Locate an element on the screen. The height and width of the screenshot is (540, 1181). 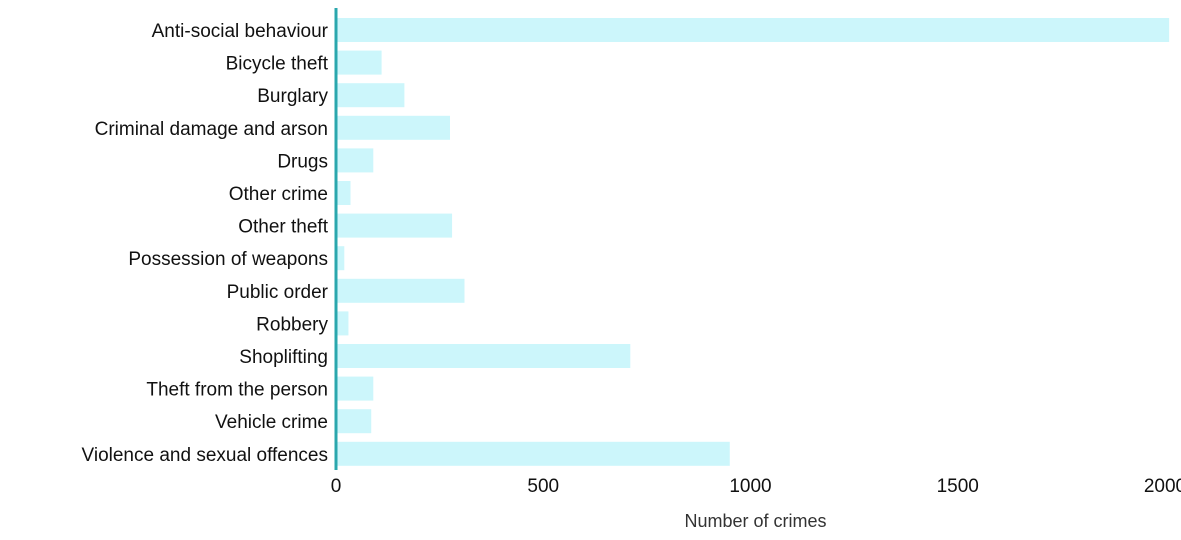
category-label: Robbery is located at coordinates (292, 324).